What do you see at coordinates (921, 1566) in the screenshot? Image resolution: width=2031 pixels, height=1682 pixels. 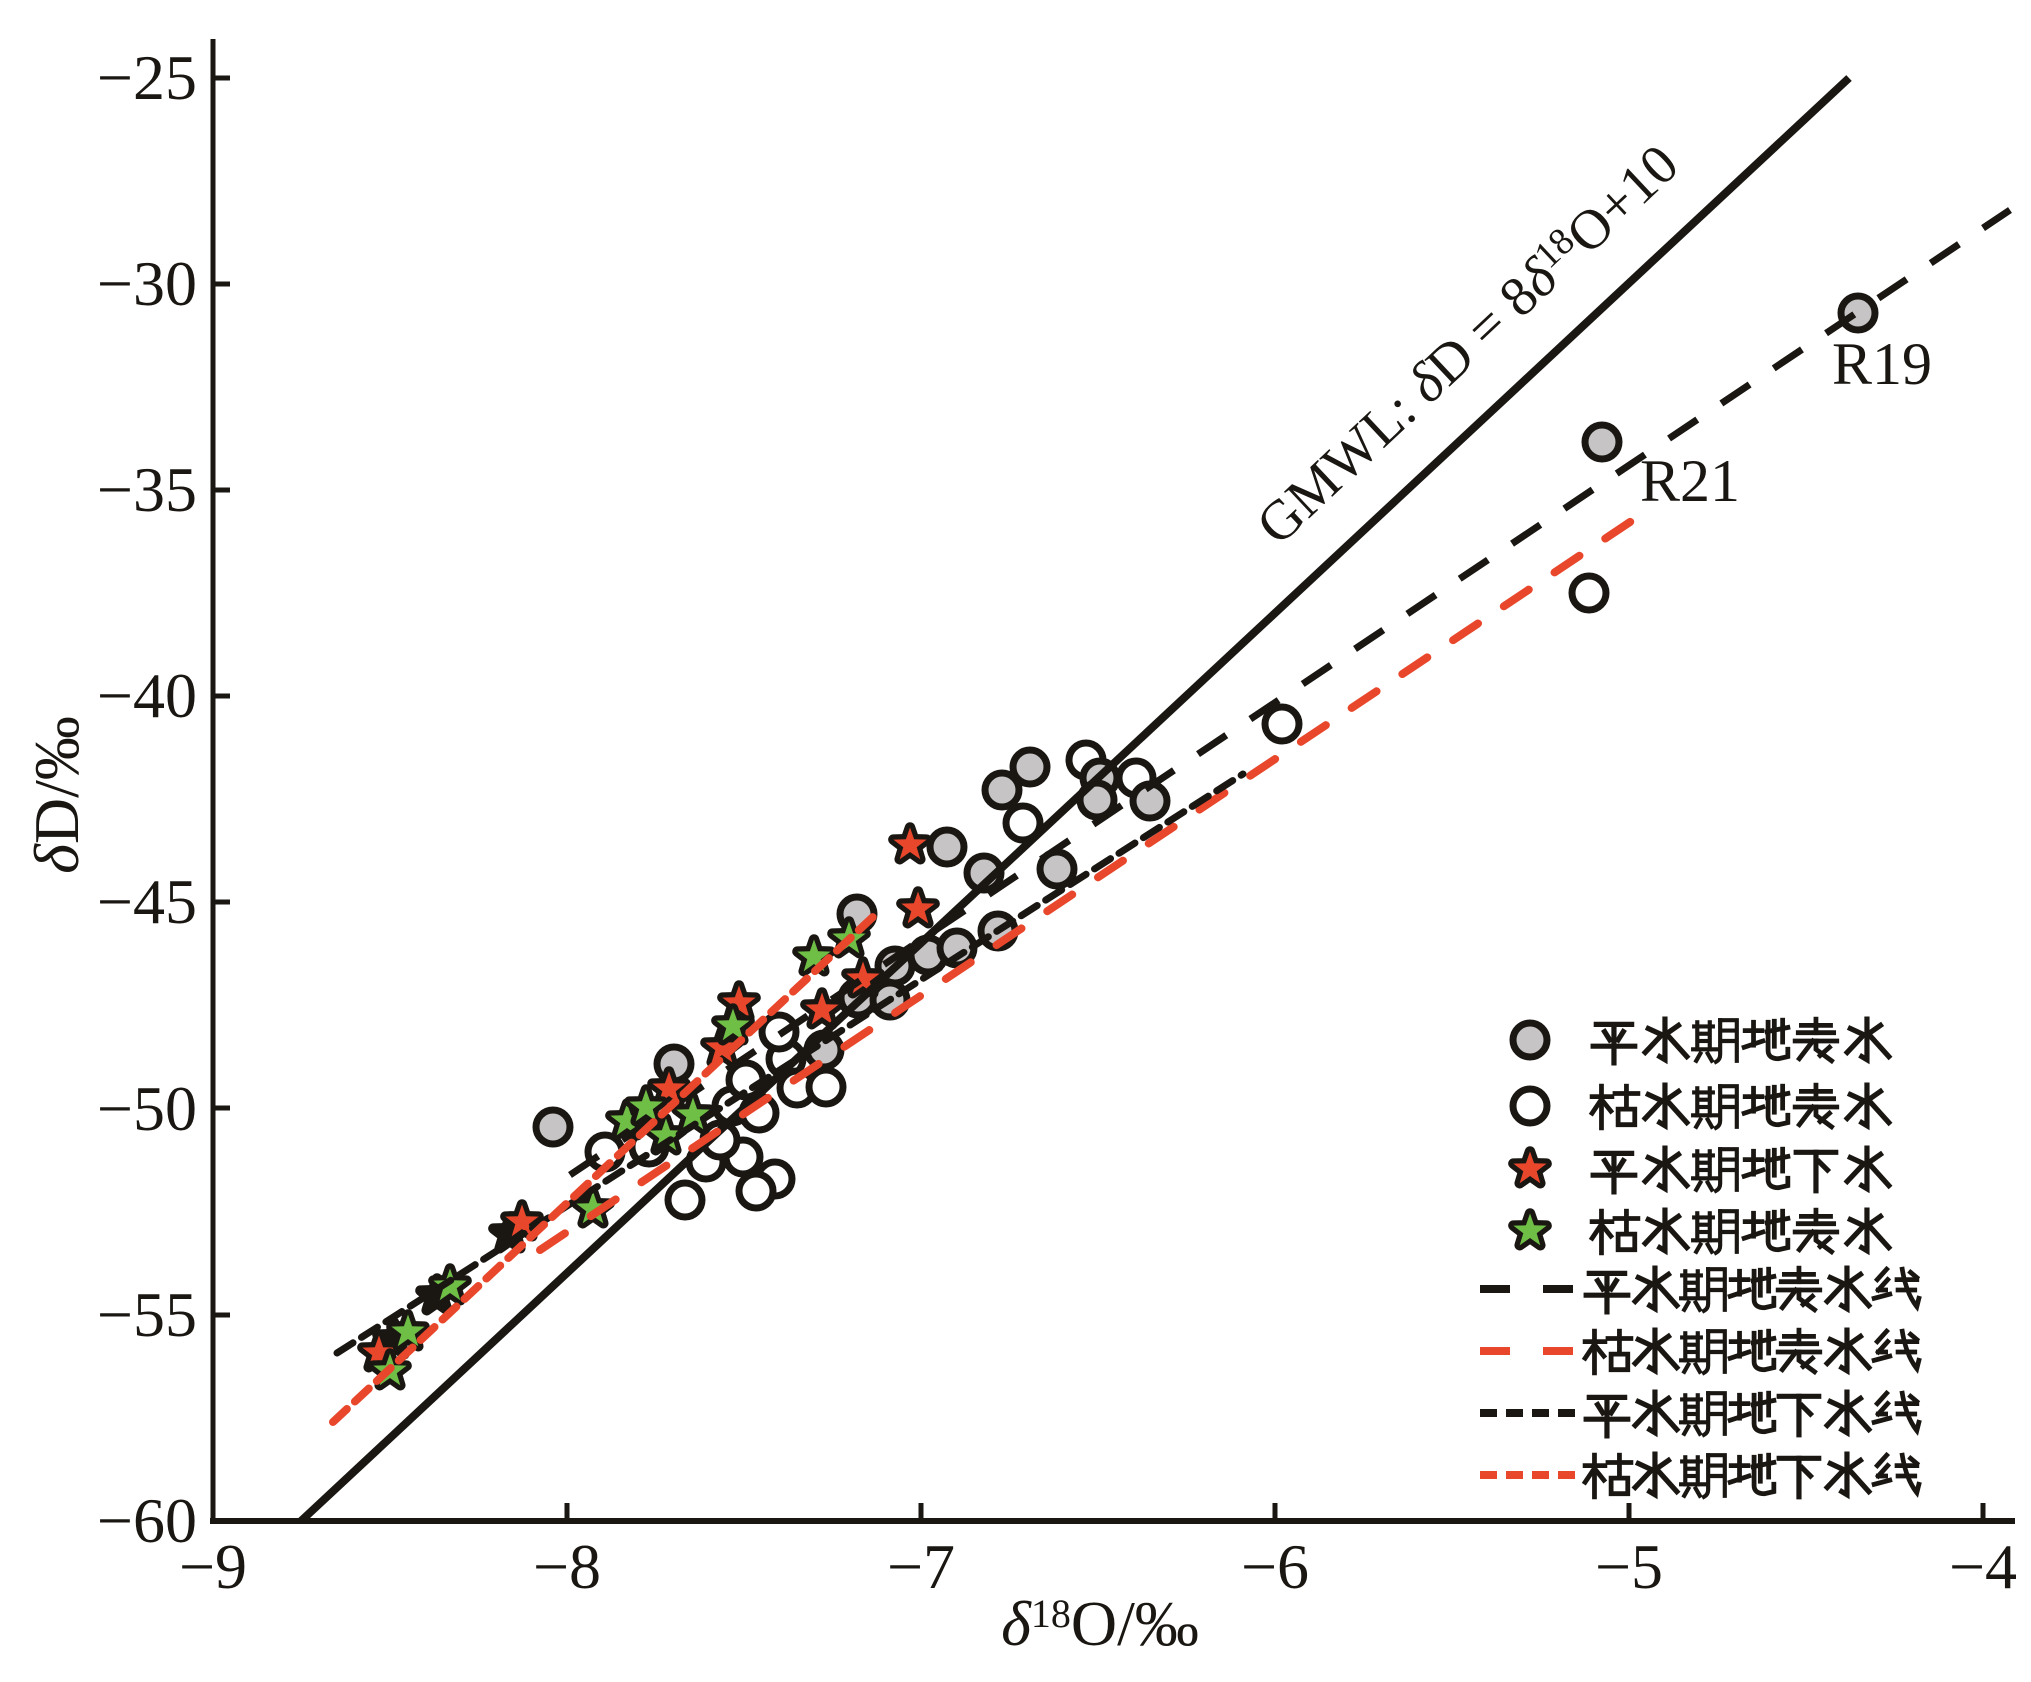 I see `svg-text: −7` at bounding box center [921, 1566].